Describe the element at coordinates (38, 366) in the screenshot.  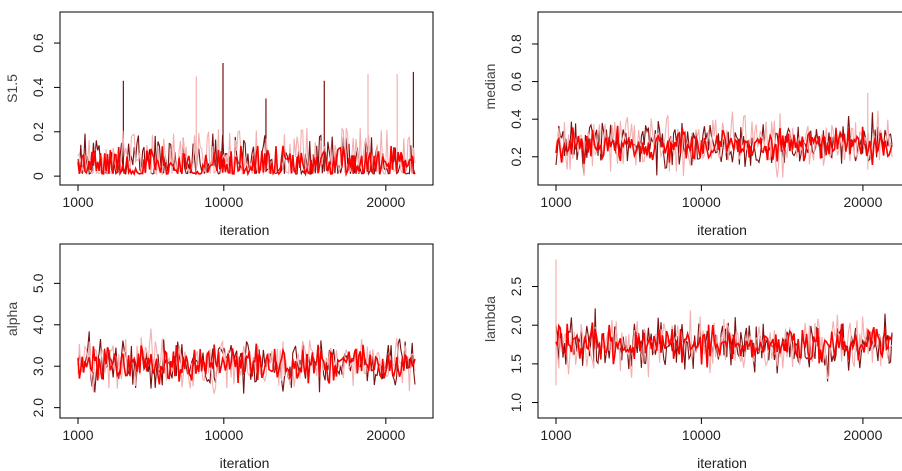
I see `y-tick-label: 3.0` at that location.